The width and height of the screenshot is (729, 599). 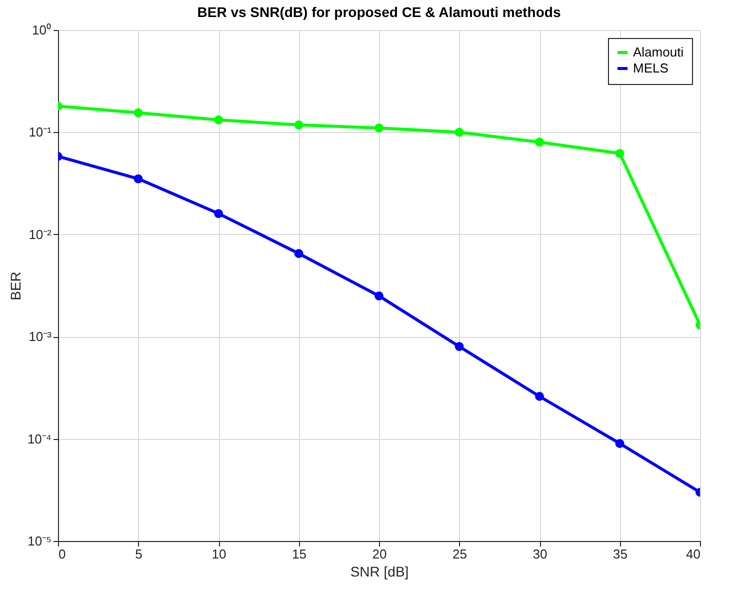 What do you see at coordinates (379, 12) in the screenshot?
I see `chart-title: BER vs SNR(dB) for proposed CE & Alamouti methods` at bounding box center [379, 12].